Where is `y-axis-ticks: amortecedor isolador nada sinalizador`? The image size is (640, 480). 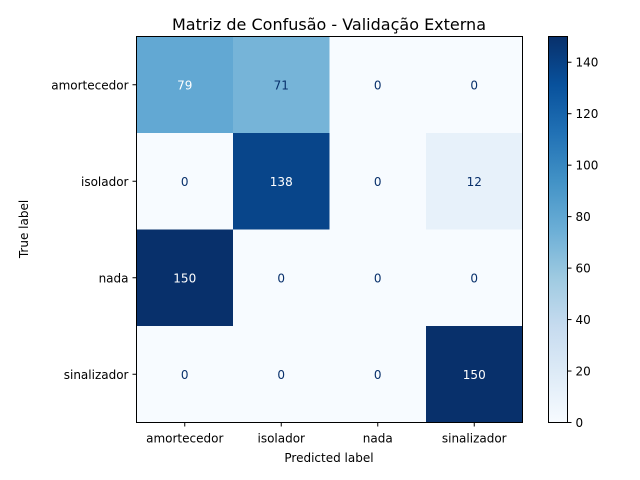 y-axis-ticks: amortecedor isolador nada sinalizador is located at coordinates (93, 230).